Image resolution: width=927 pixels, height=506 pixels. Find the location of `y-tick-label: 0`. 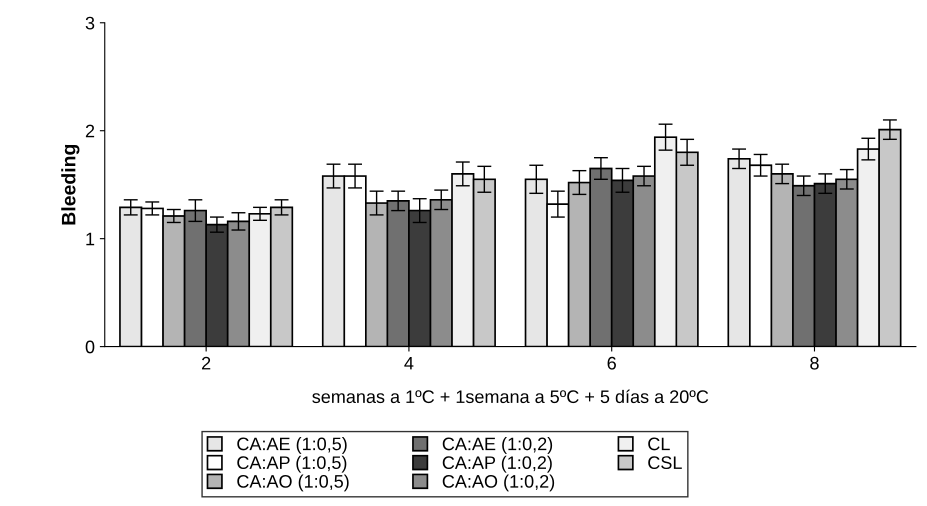

y-tick-label: 0 is located at coordinates (90, 347).